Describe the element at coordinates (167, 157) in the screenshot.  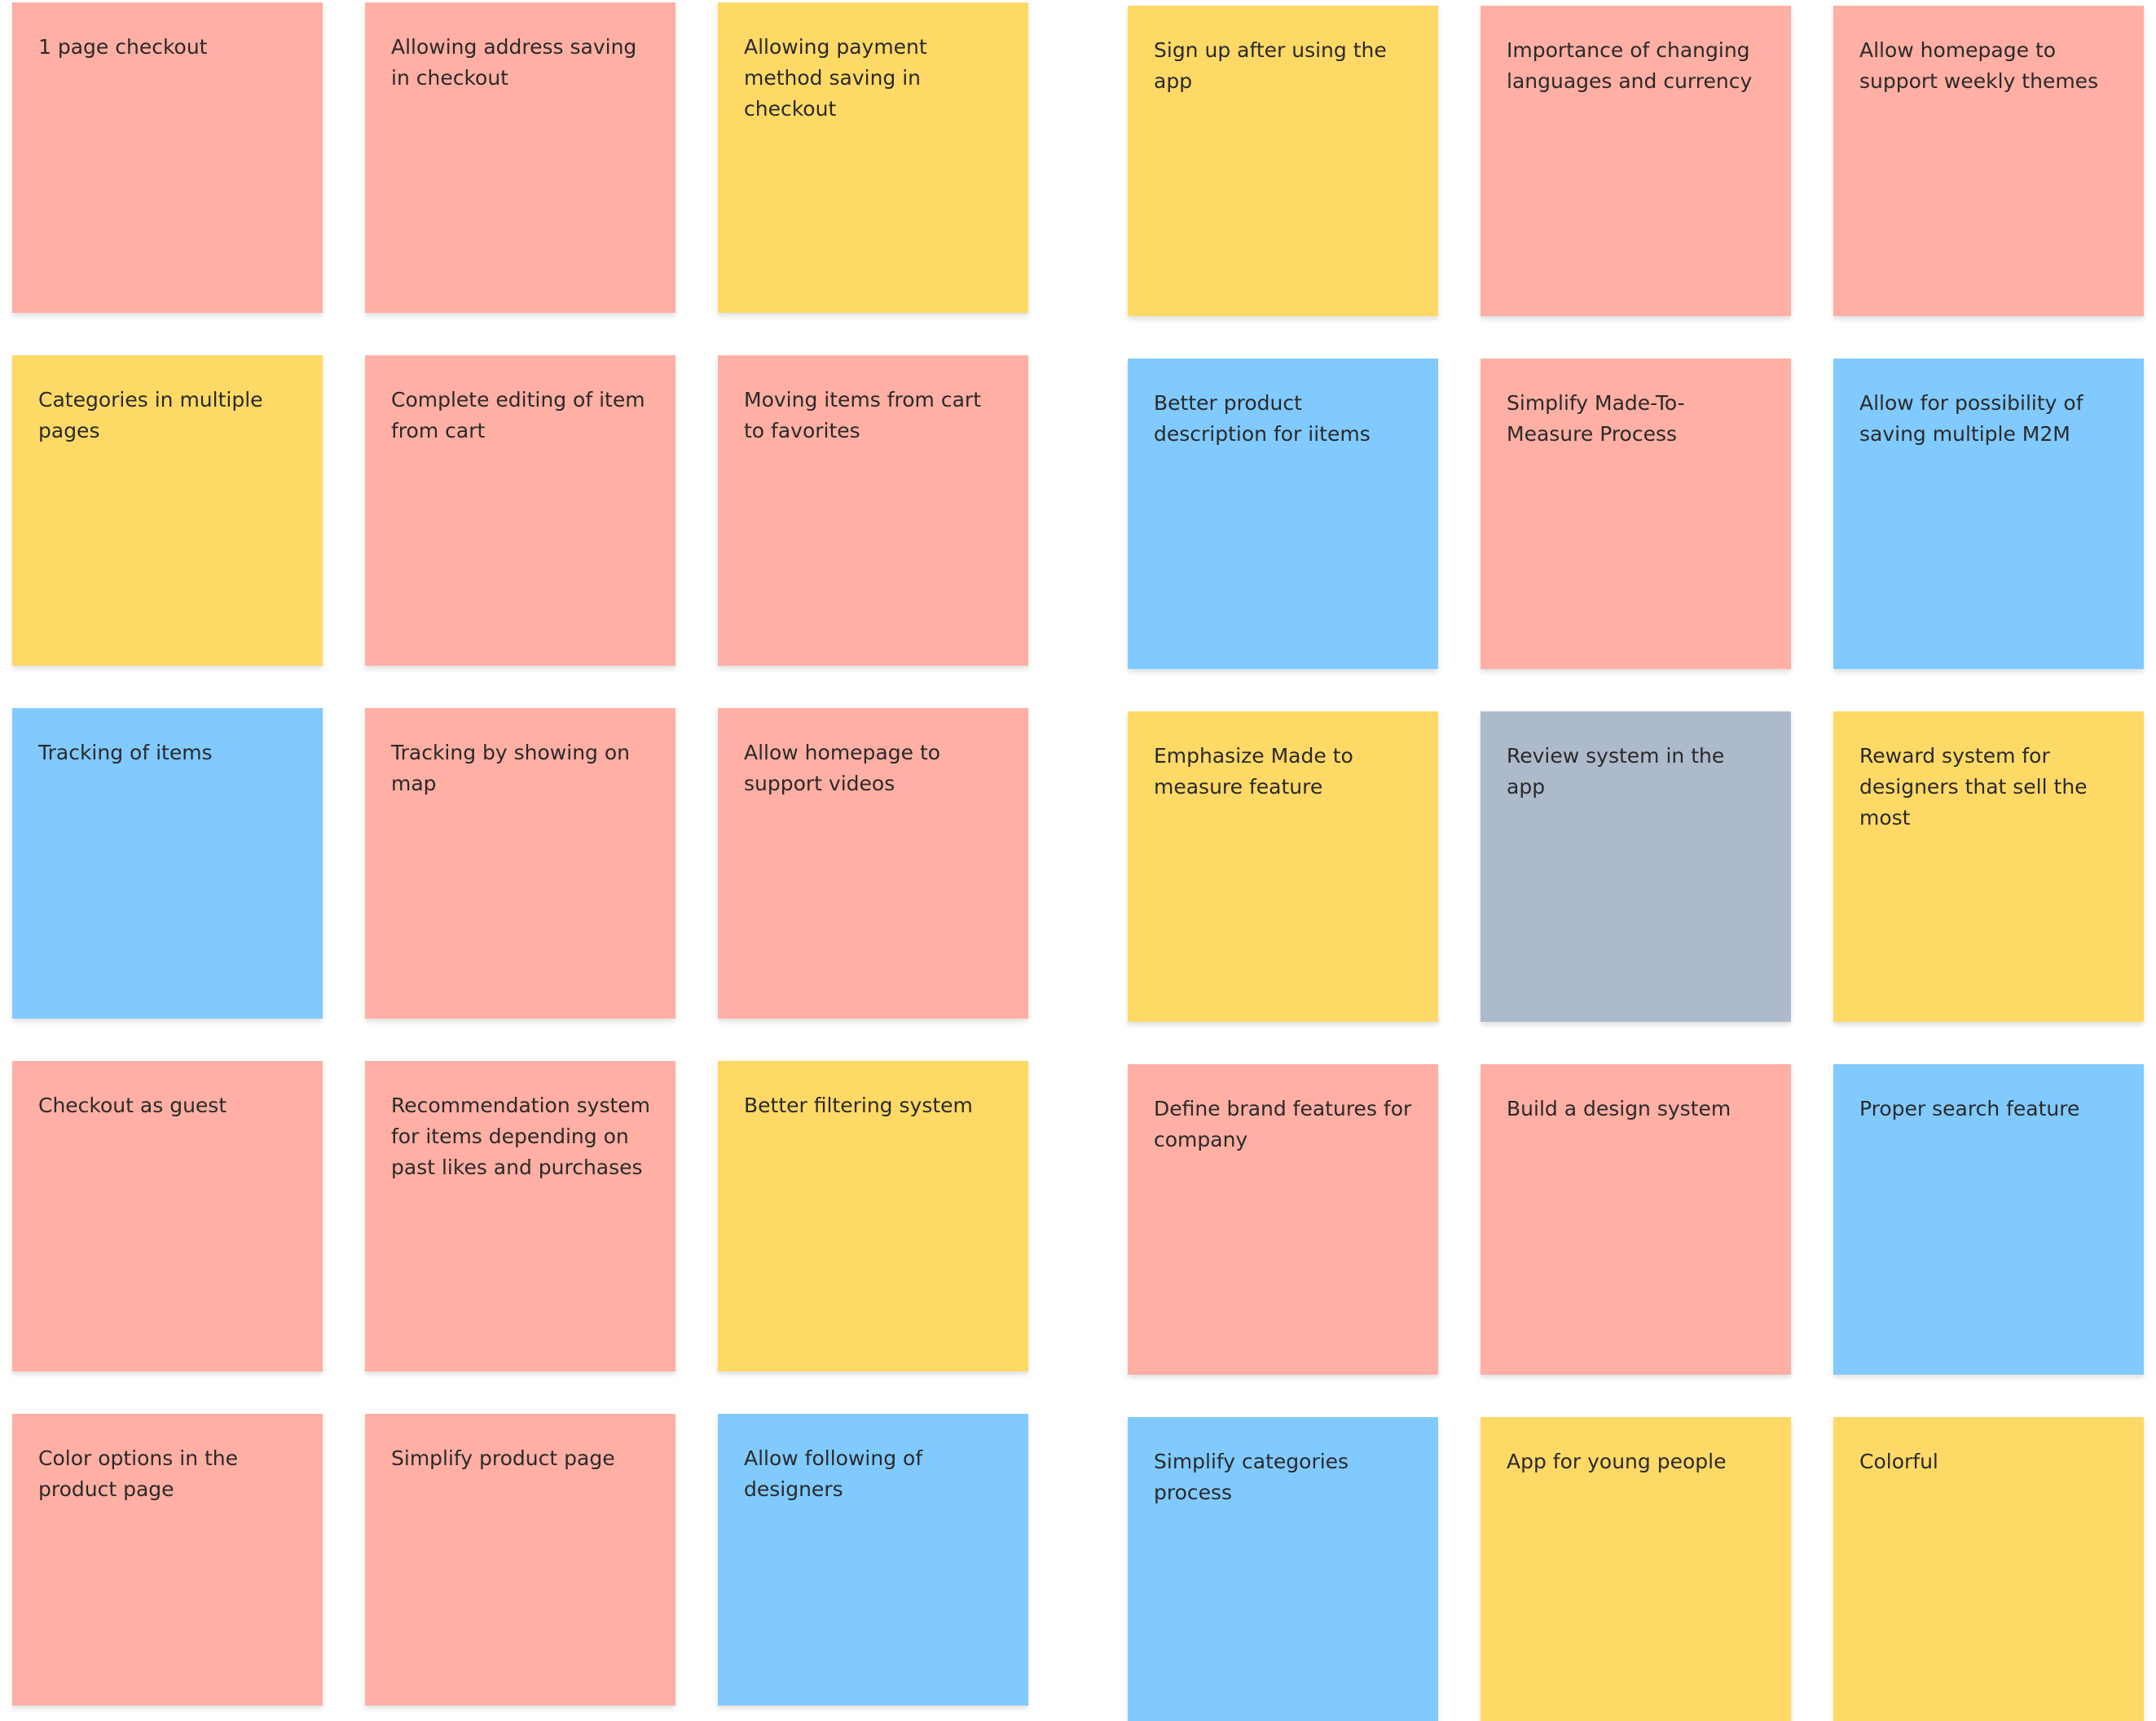
I see `sticky-note: 1 page checkout` at that location.